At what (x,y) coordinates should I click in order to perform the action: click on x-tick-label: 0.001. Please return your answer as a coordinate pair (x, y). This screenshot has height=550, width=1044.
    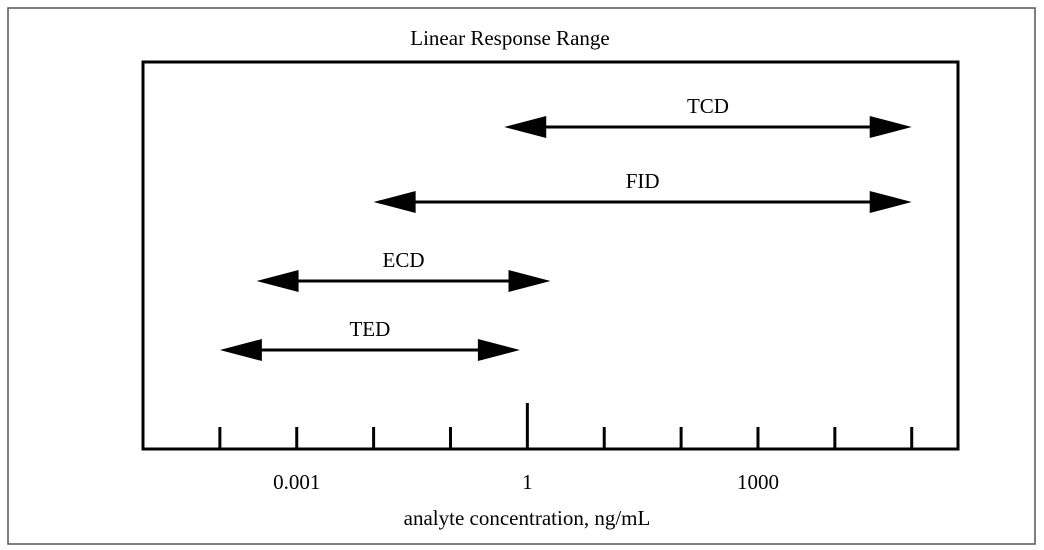
    Looking at the image, I should click on (296, 482).